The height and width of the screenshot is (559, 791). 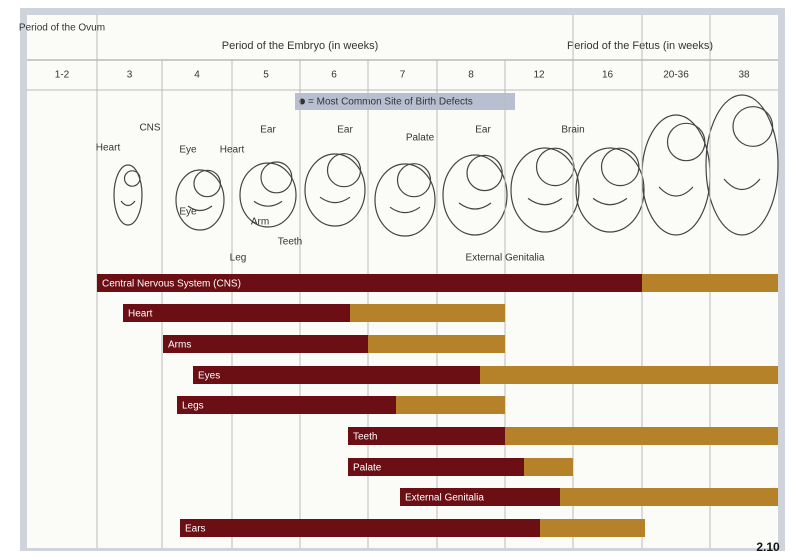 I want to click on bar-label: Eyes, so click(x=209, y=376).